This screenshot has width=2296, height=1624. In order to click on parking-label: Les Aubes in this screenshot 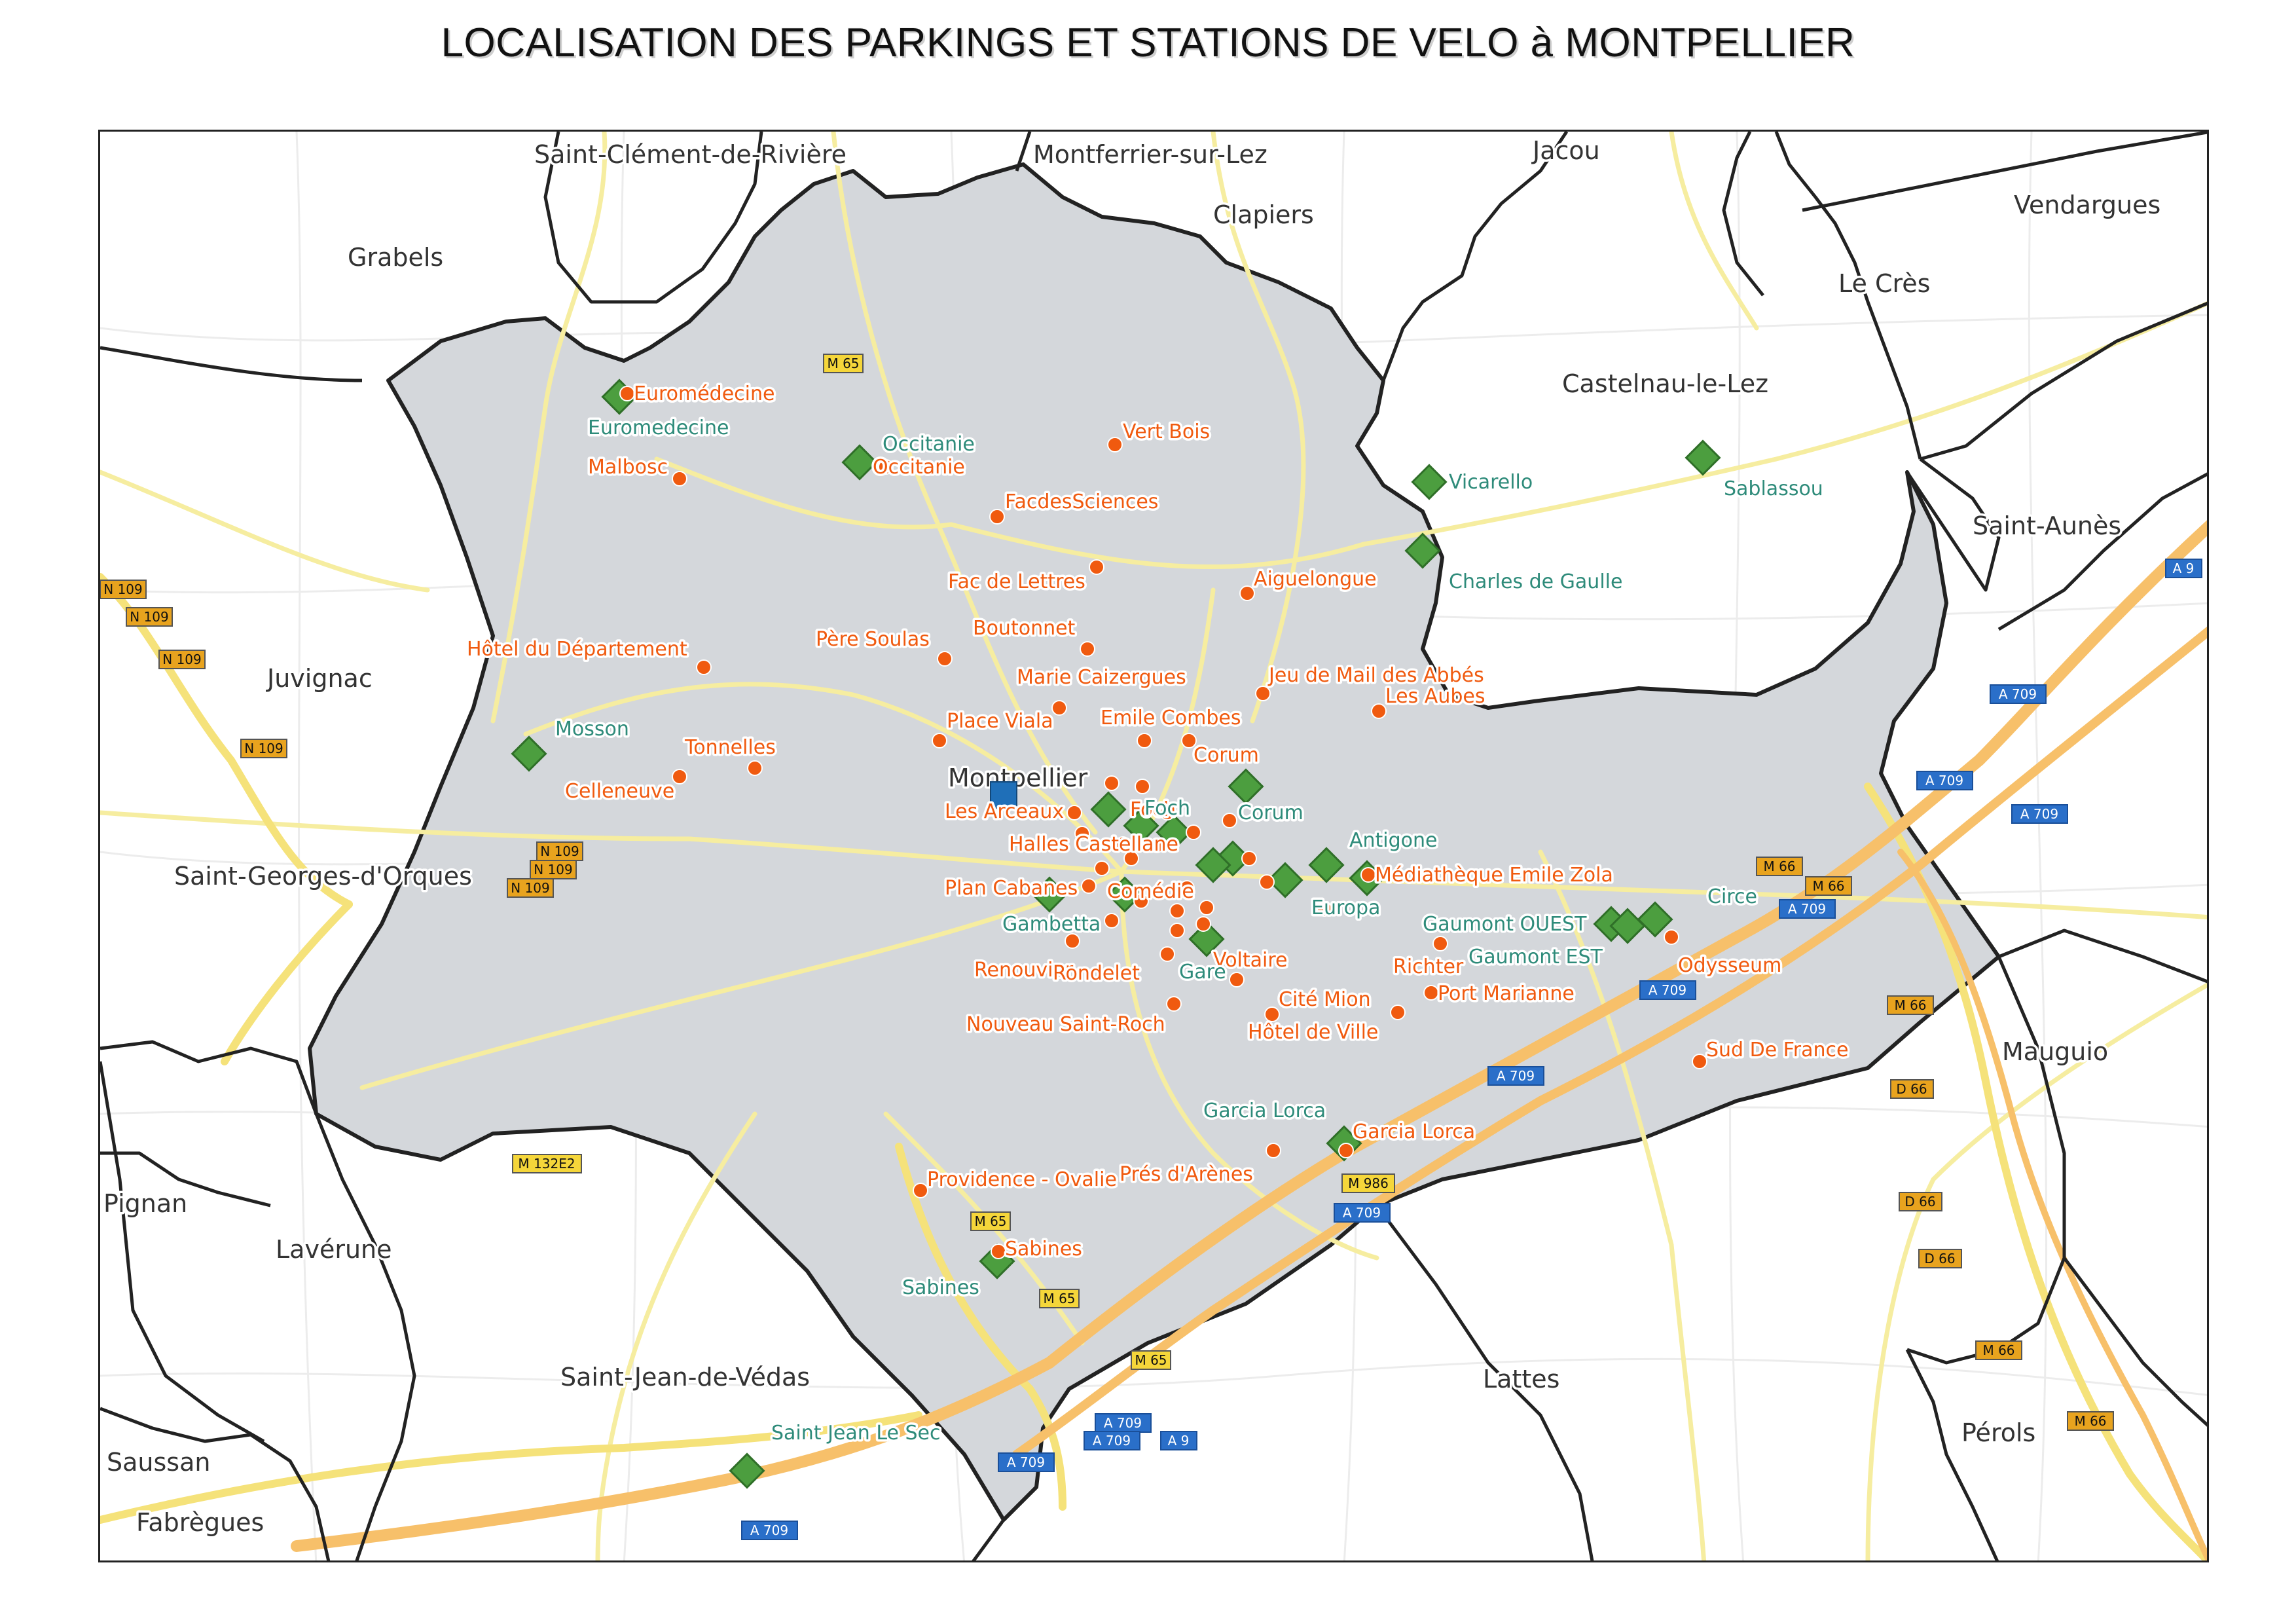, I will do `click(1435, 696)`.